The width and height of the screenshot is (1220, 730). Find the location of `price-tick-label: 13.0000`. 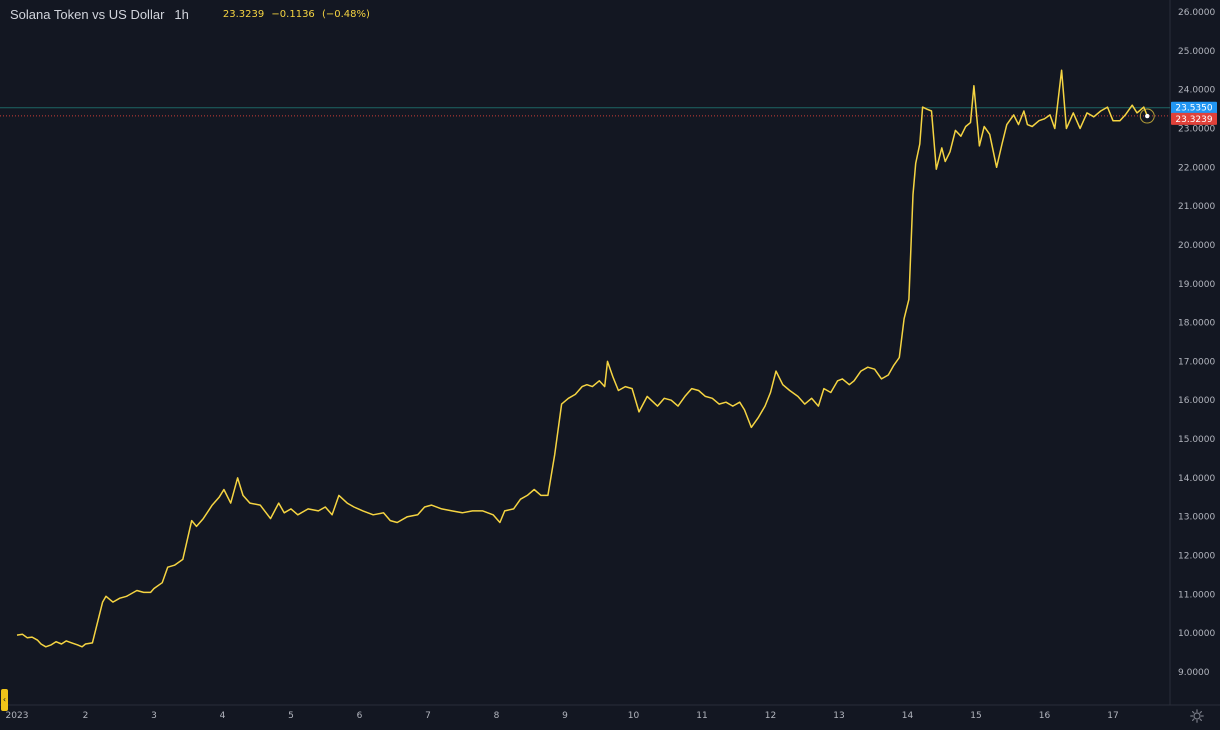

price-tick-label: 13.0000 is located at coordinates (1196, 518).